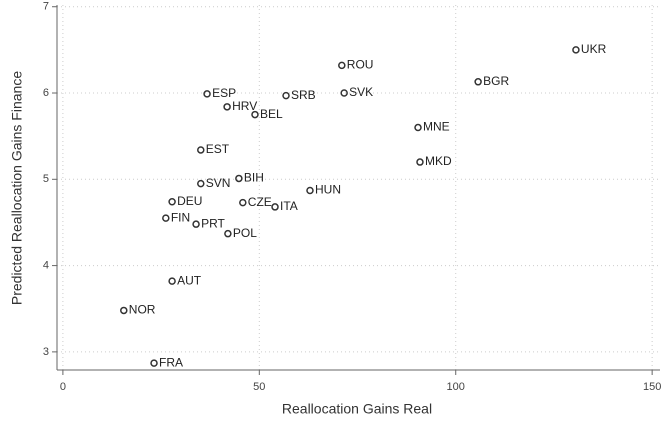  What do you see at coordinates (594, 49) in the screenshot?
I see `point-label: UKR` at bounding box center [594, 49].